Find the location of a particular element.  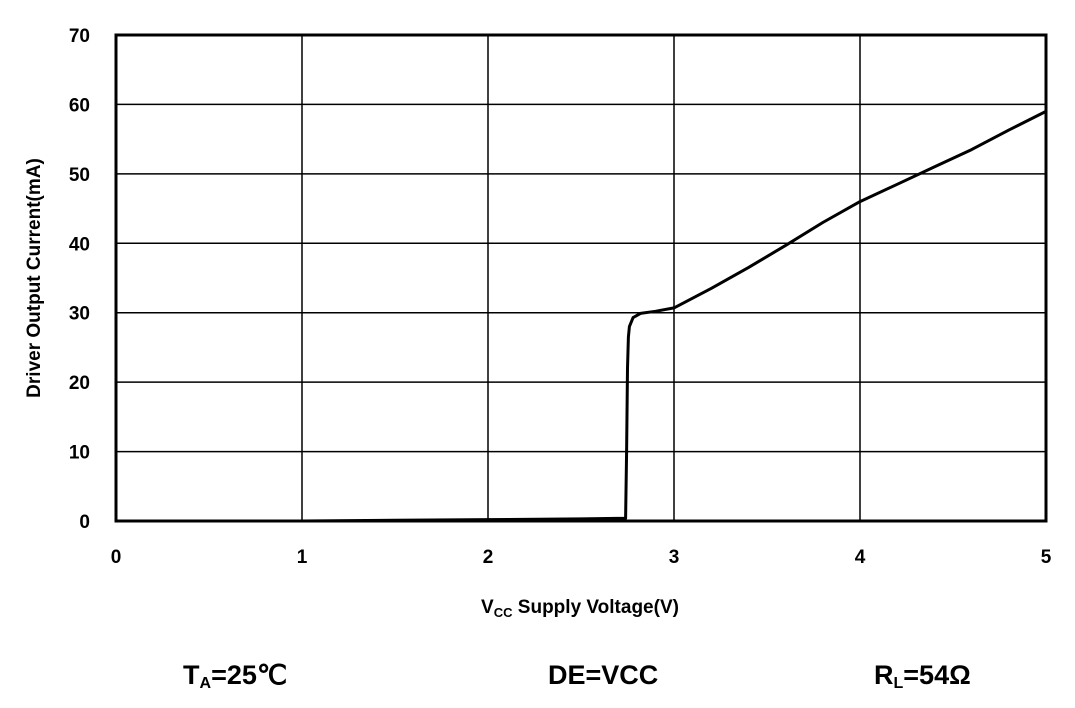

y-tick-labels: 0 10 20 30 40 50 60 70 is located at coordinates (79, 279).